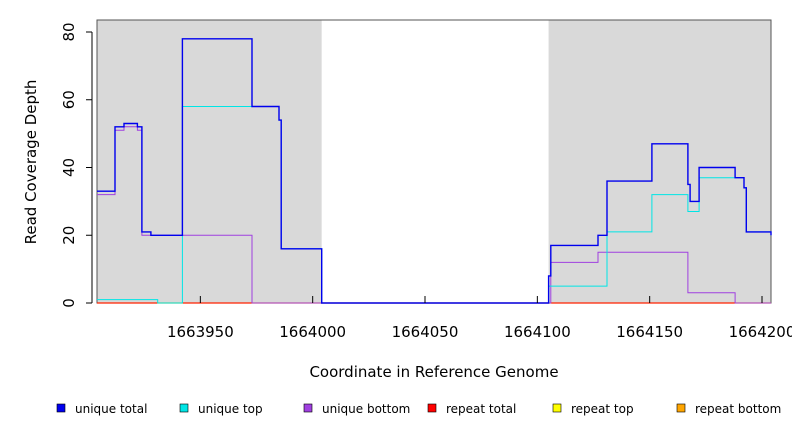 The height and width of the screenshot is (432, 792). What do you see at coordinates (312, 332) in the screenshot?
I see `x-tick-label: 1664000` at bounding box center [312, 332].